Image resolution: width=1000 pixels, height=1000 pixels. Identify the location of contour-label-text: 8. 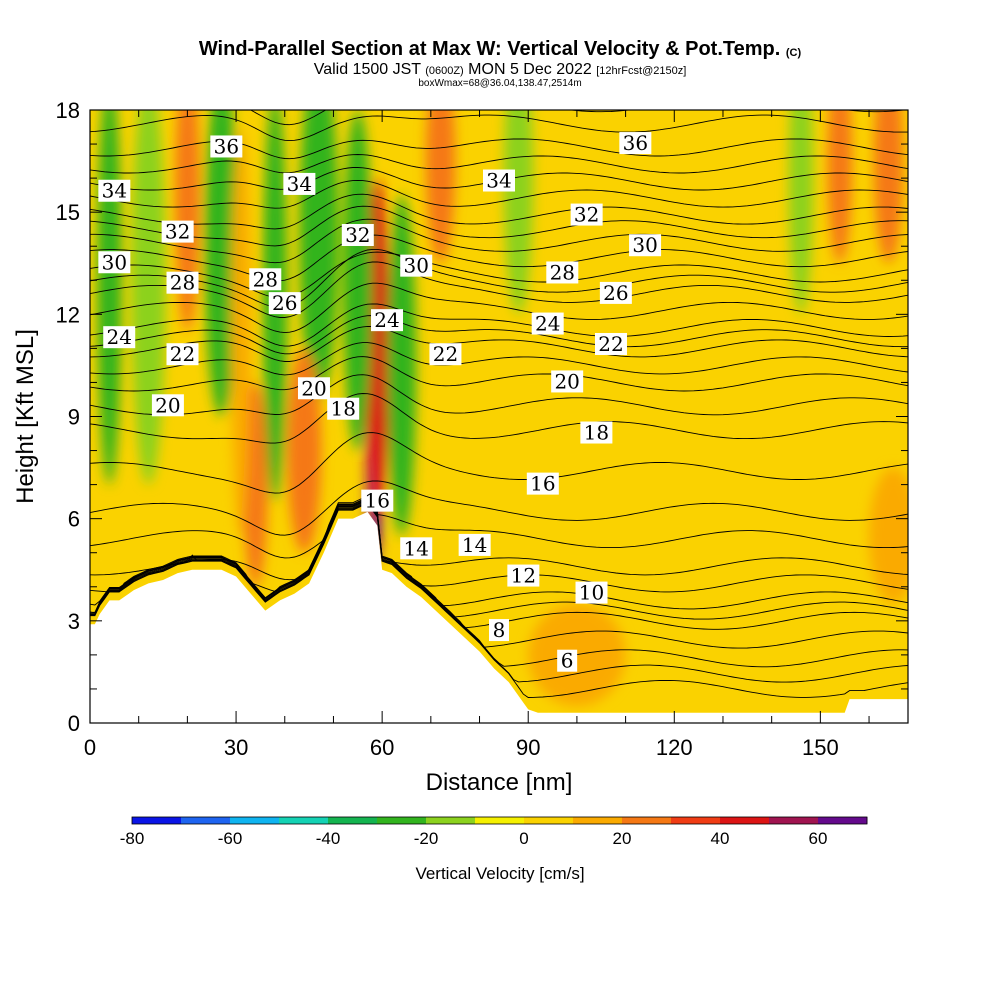
(499, 630).